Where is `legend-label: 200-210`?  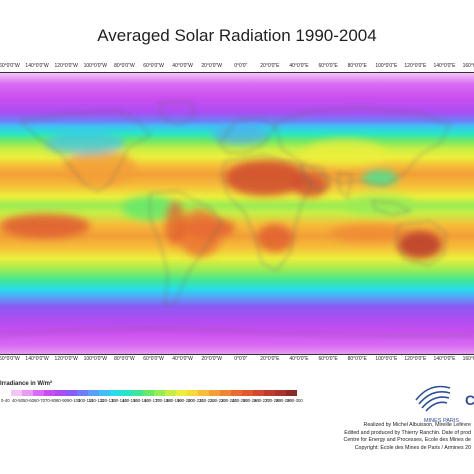
legend-label: 200-210 is located at coordinates (196, 400).